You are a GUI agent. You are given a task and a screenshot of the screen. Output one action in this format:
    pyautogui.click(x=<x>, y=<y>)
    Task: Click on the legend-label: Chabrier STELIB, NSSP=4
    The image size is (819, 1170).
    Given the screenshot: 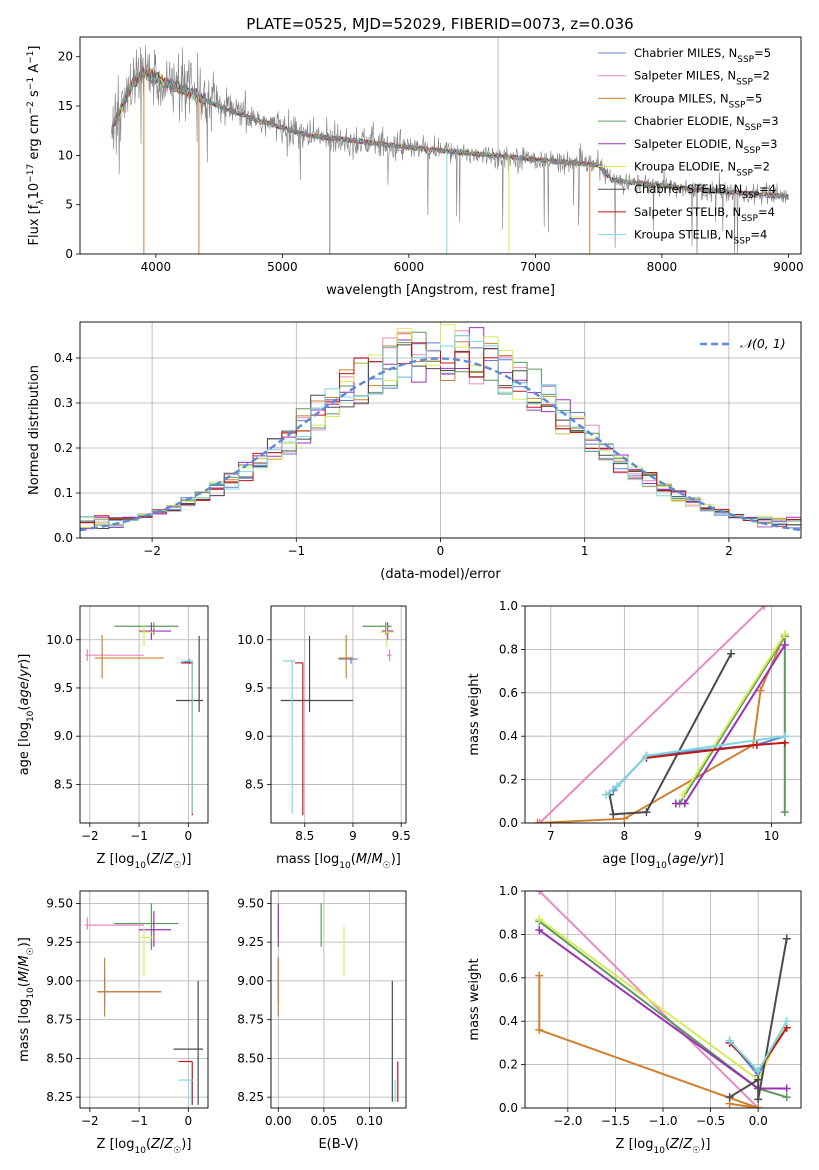 What is the action you would take?
    pyautogui.click(x=705, y=191)
    